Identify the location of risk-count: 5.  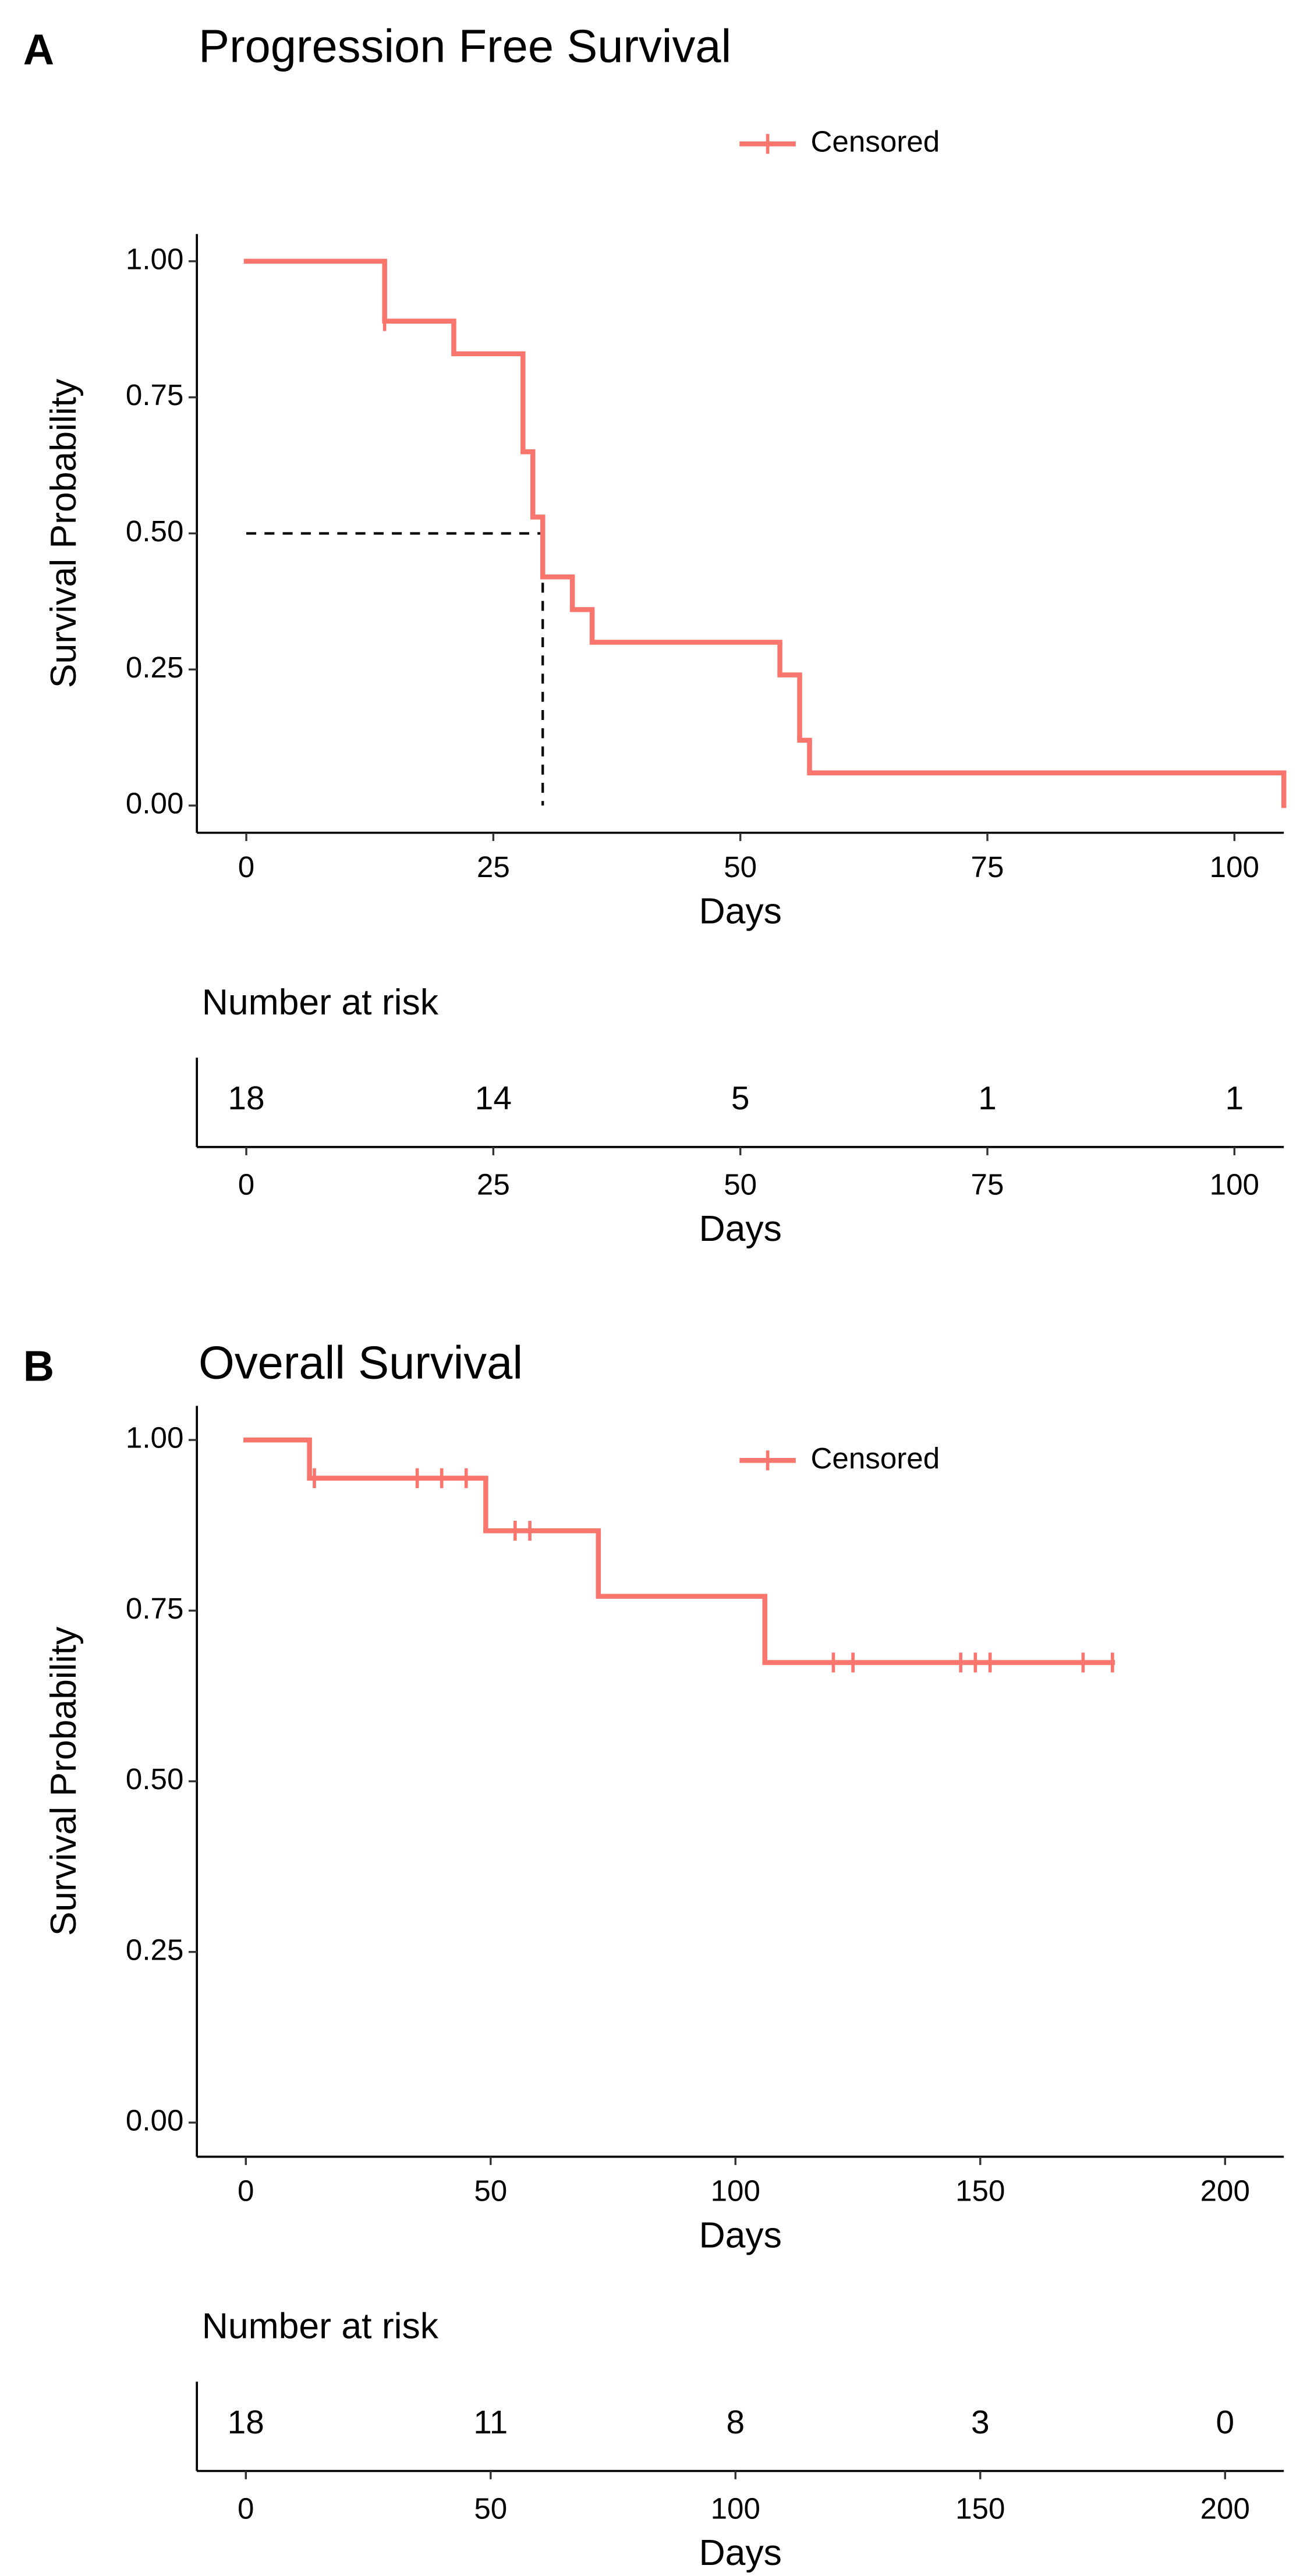
(740, 1099).